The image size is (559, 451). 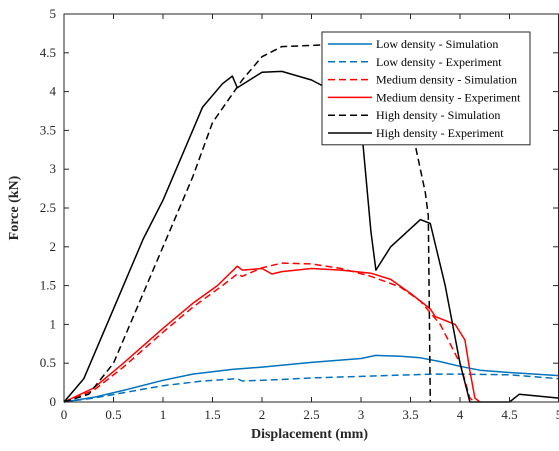 What do you see at coordinates (557, 414) in the screenshot?
I see `x-tick-label: 5` at bounding box center [557, 414].